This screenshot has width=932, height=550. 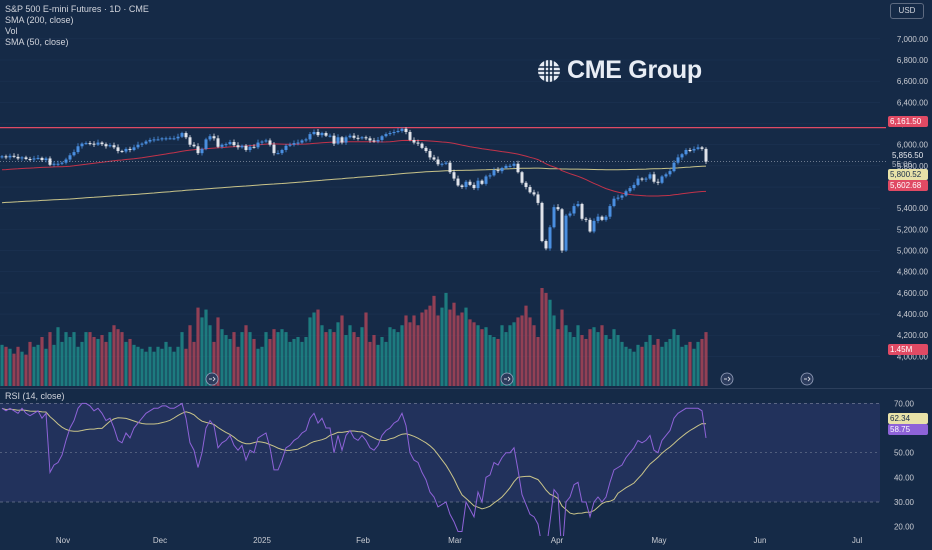 I want to click on legend-rsi: RSI (14, close), so click(x=35, y=396).